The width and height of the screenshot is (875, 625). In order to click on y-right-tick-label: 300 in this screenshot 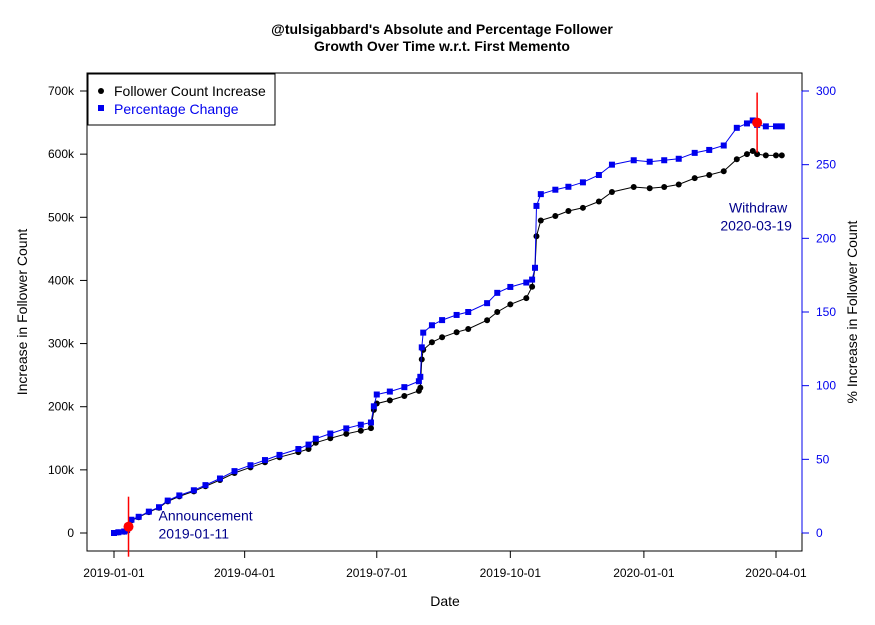, I will do `click(826, 91)`.